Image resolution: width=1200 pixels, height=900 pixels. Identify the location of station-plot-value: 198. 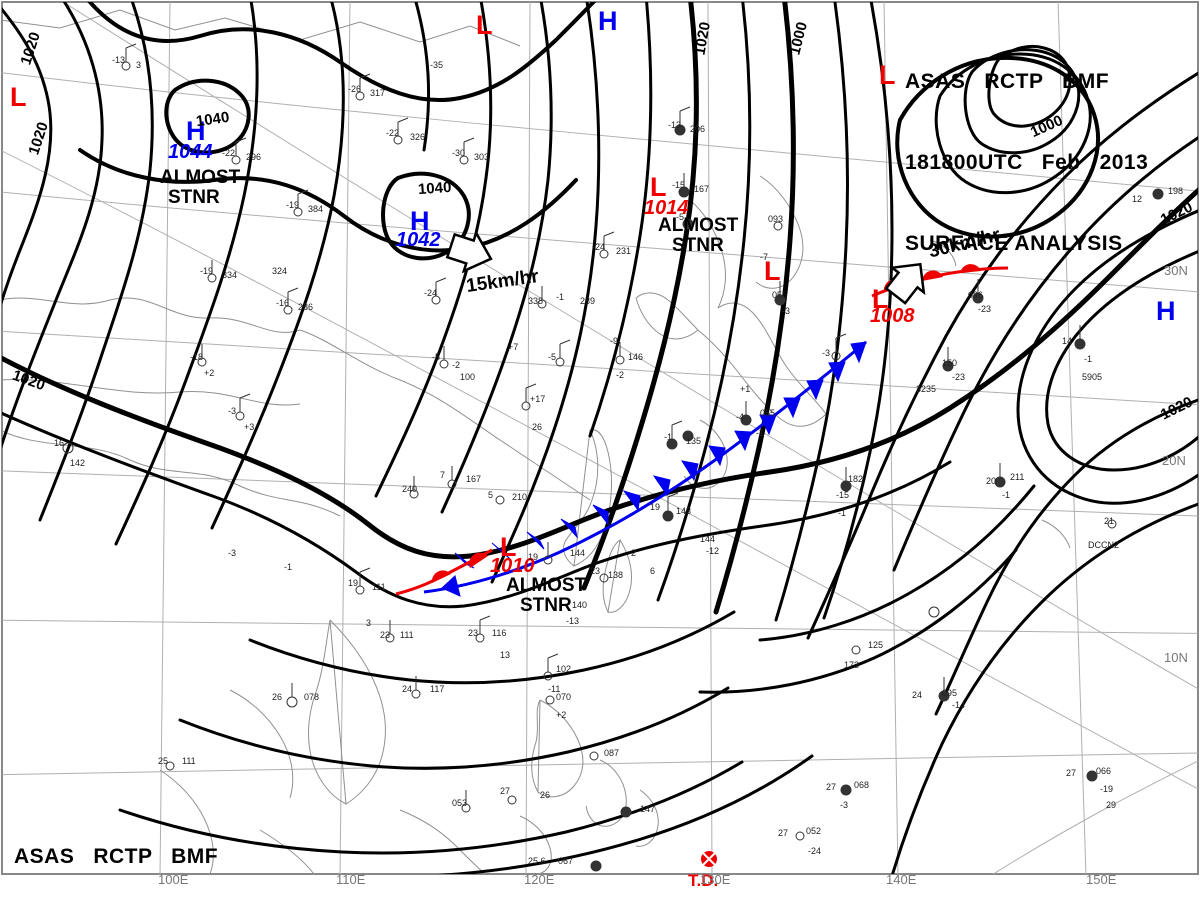
(1176, 191).